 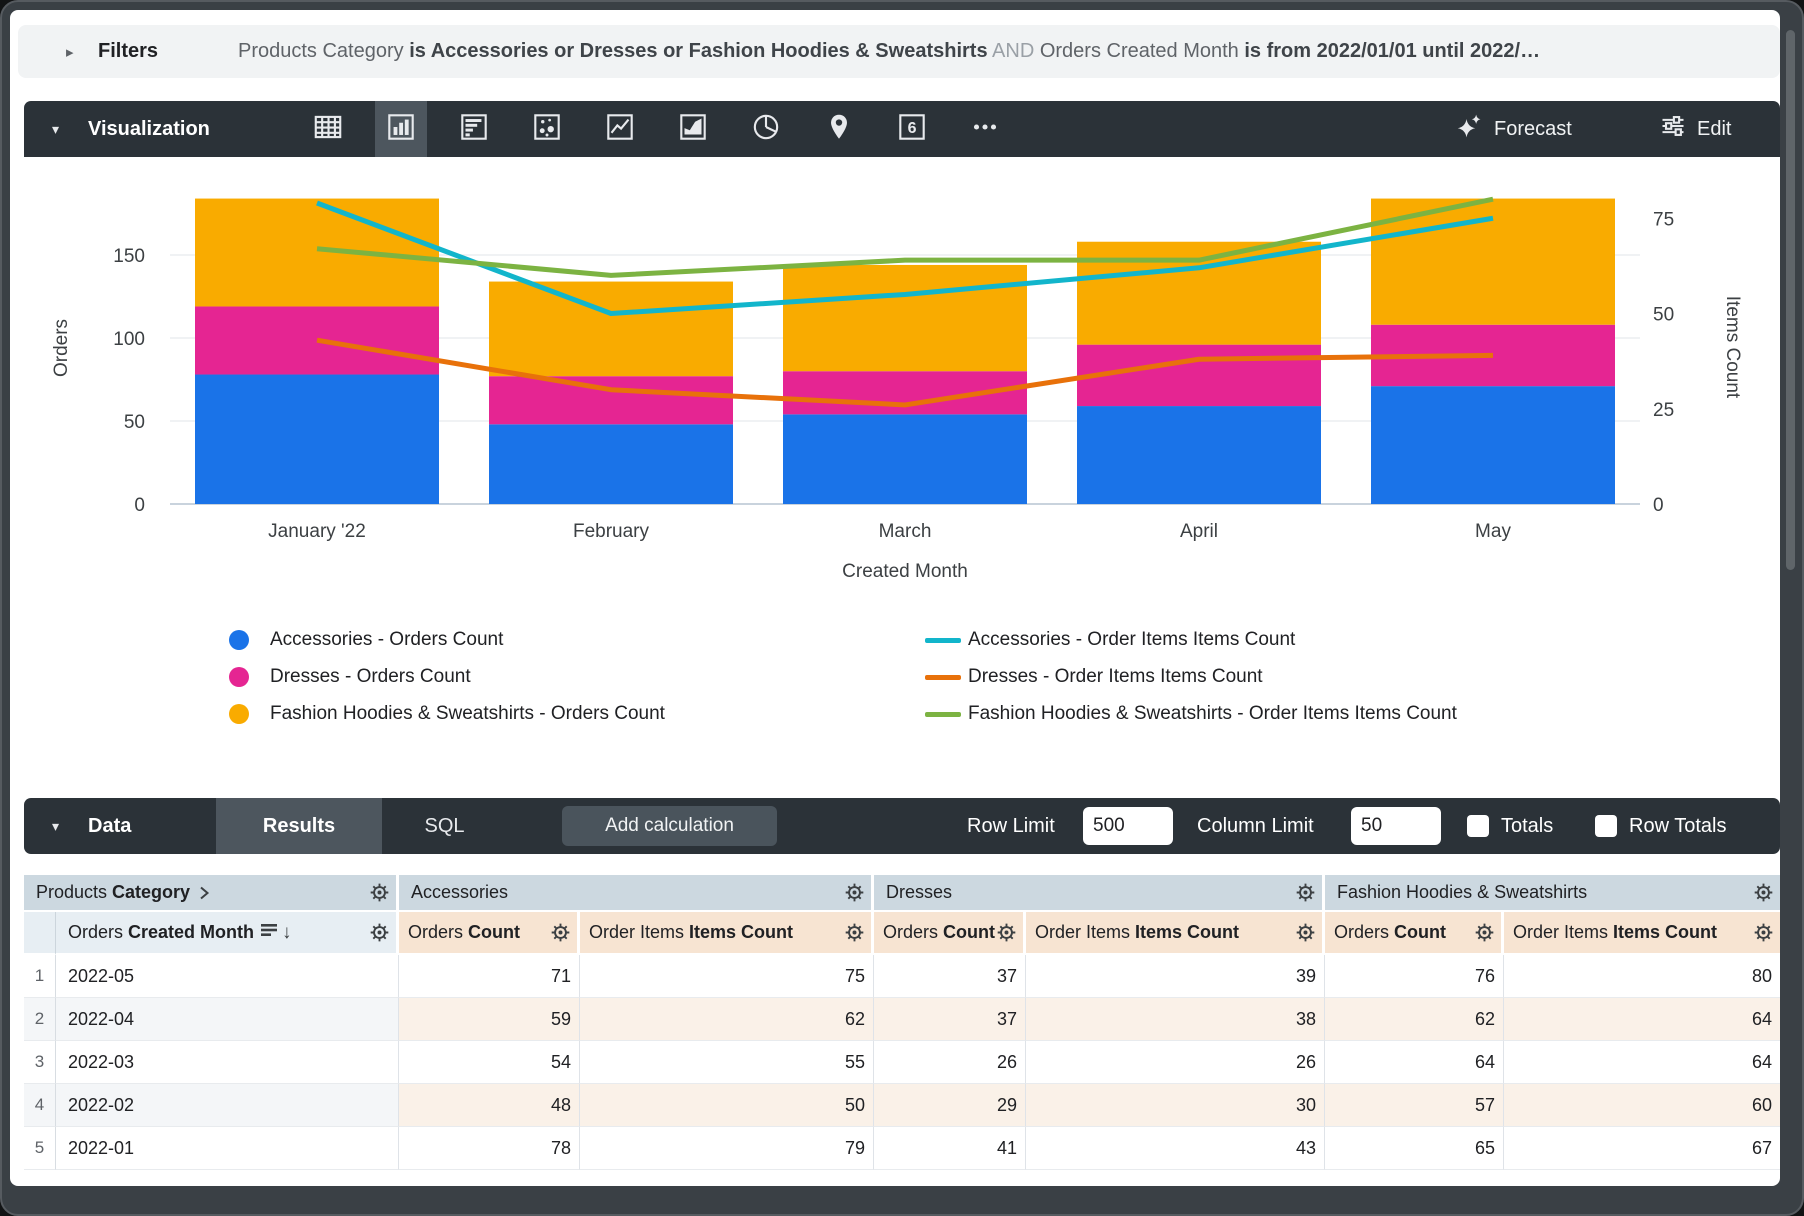 I want to click on cell-value: 29, so click(x=950, y=1105).